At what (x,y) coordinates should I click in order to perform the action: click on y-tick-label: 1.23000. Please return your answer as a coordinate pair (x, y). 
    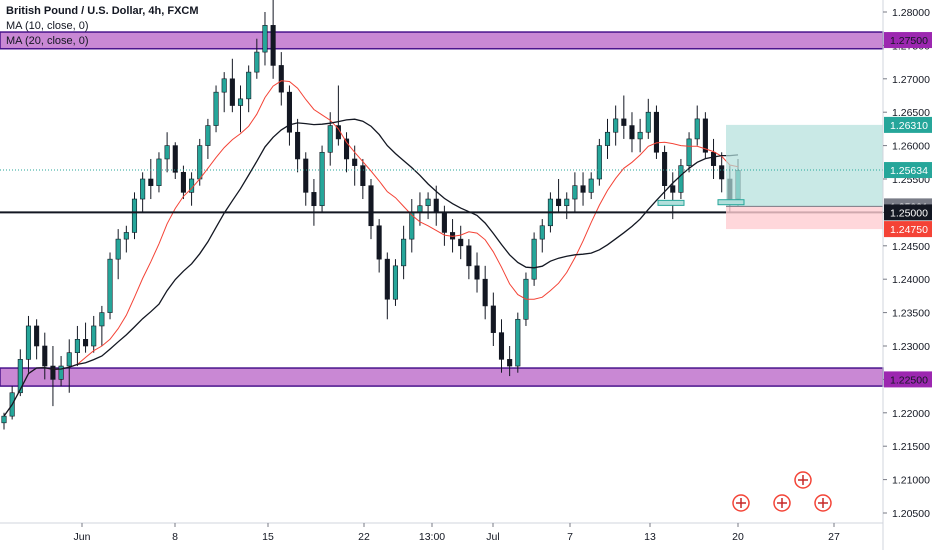
    Looking at the image, I should click on (911, 347).